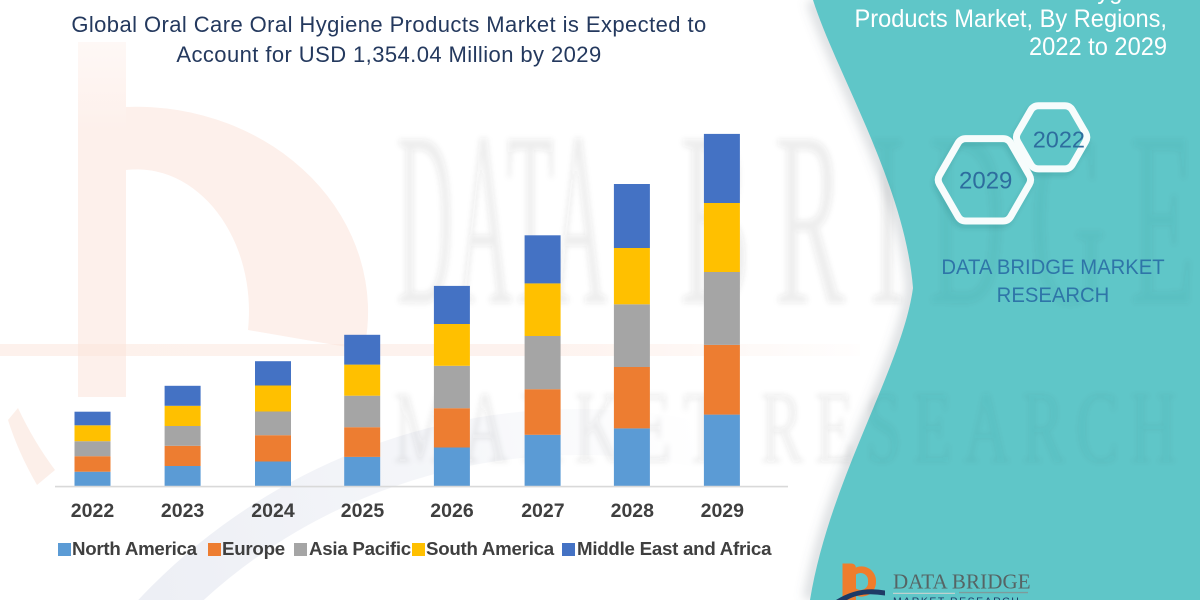 The width and height of the screenshot is (1200, 600). Describe the element at coordinates (1059, 140) in the screenshot. I see `svg-text: 2022` at that location.